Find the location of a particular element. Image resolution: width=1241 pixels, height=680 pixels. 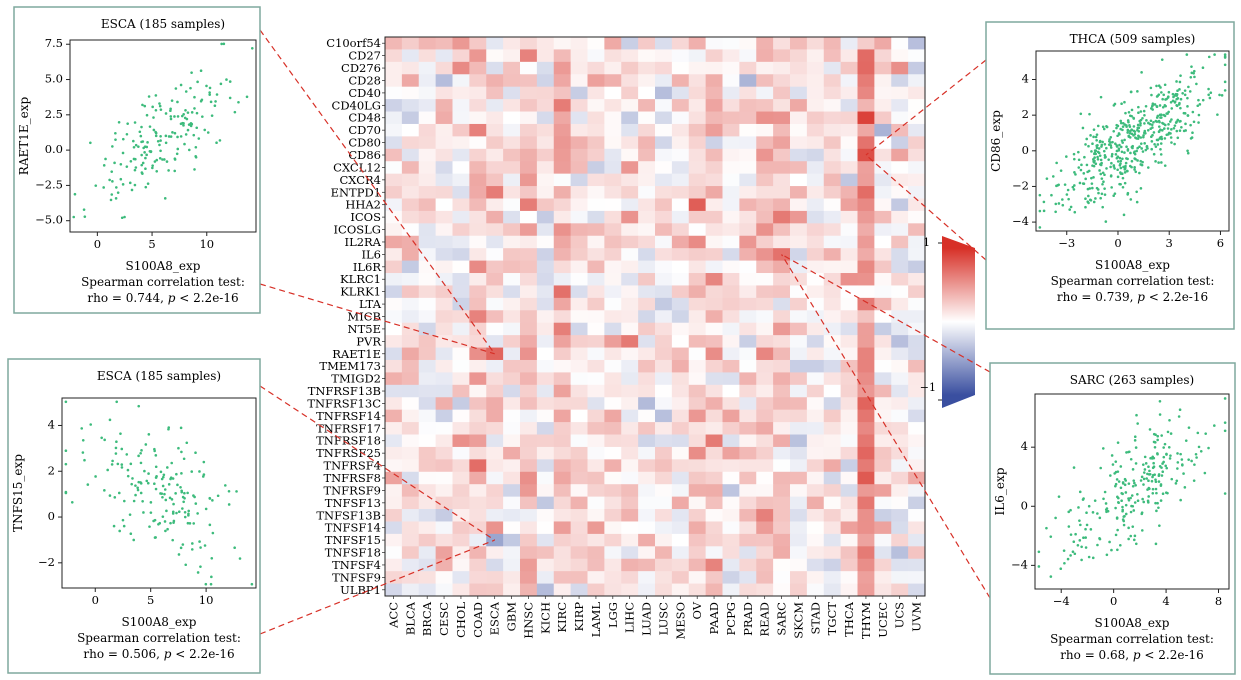

heatmap-cancer-label: ESCA is located at coordinates (495, 618).